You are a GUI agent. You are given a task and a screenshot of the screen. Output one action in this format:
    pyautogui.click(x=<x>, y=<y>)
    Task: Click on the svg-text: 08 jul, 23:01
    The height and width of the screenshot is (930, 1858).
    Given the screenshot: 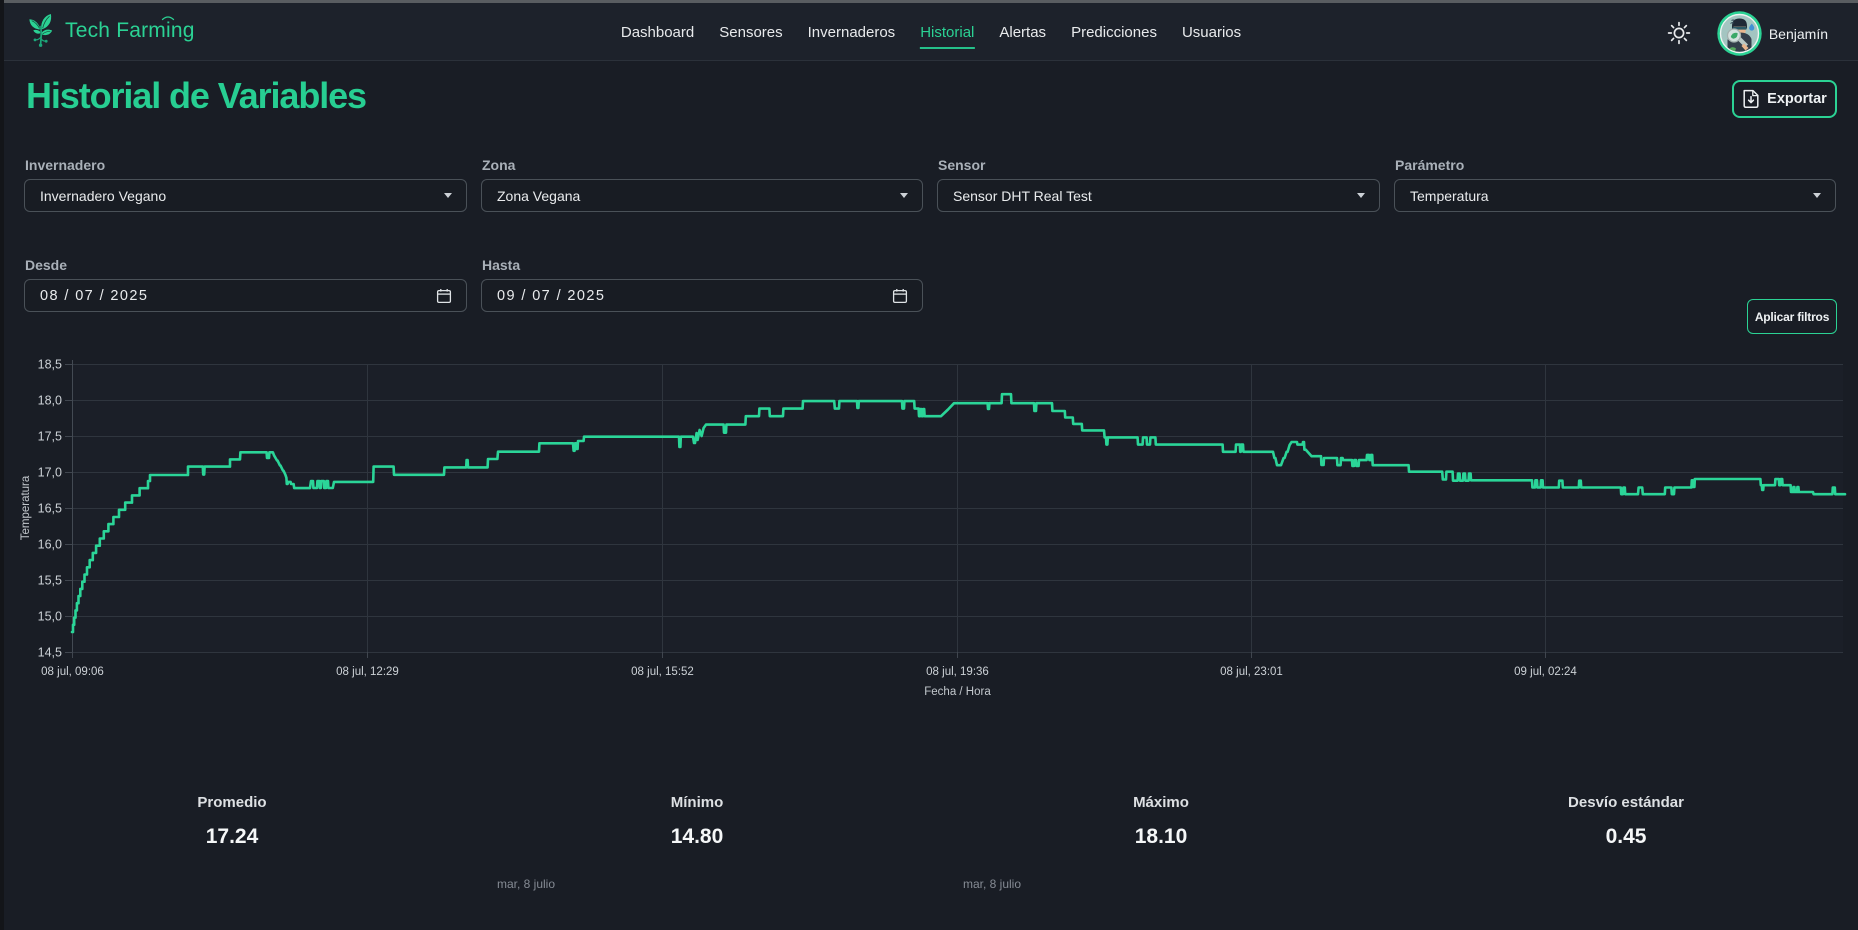 What is the action you would take?
    pyautogui.click(x=1251, y=672)
    